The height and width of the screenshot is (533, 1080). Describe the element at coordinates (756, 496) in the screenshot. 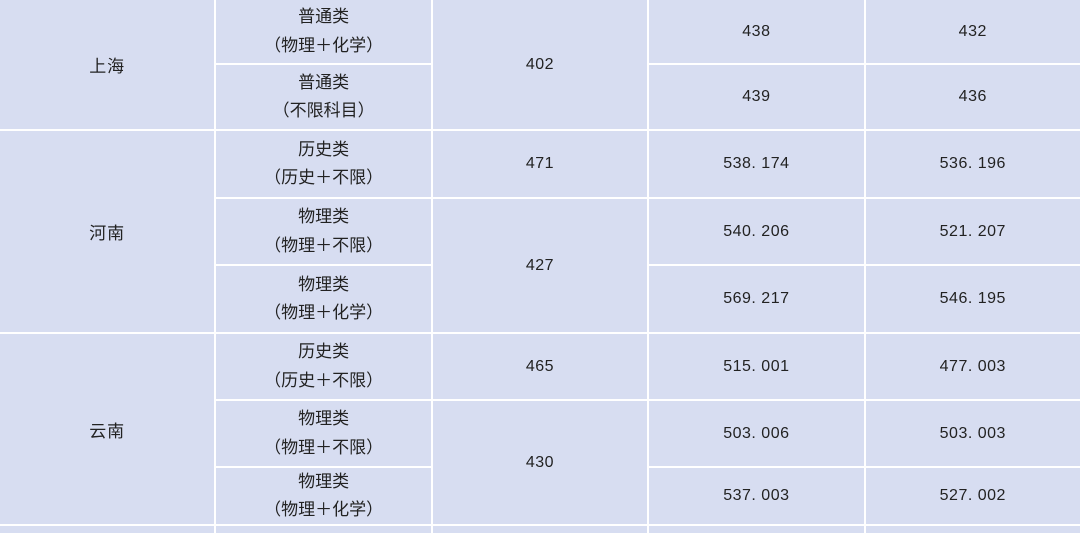

I see `score-cell: 537. 003` at that location.